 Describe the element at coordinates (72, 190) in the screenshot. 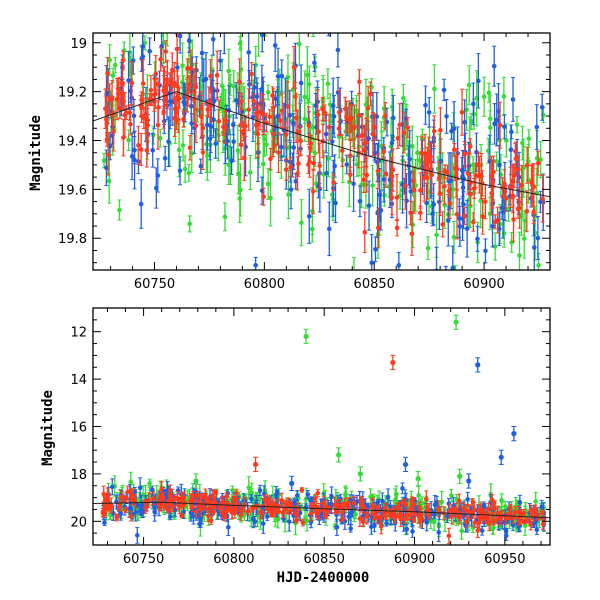

I see `y-tick-label: 19.6` at that location.